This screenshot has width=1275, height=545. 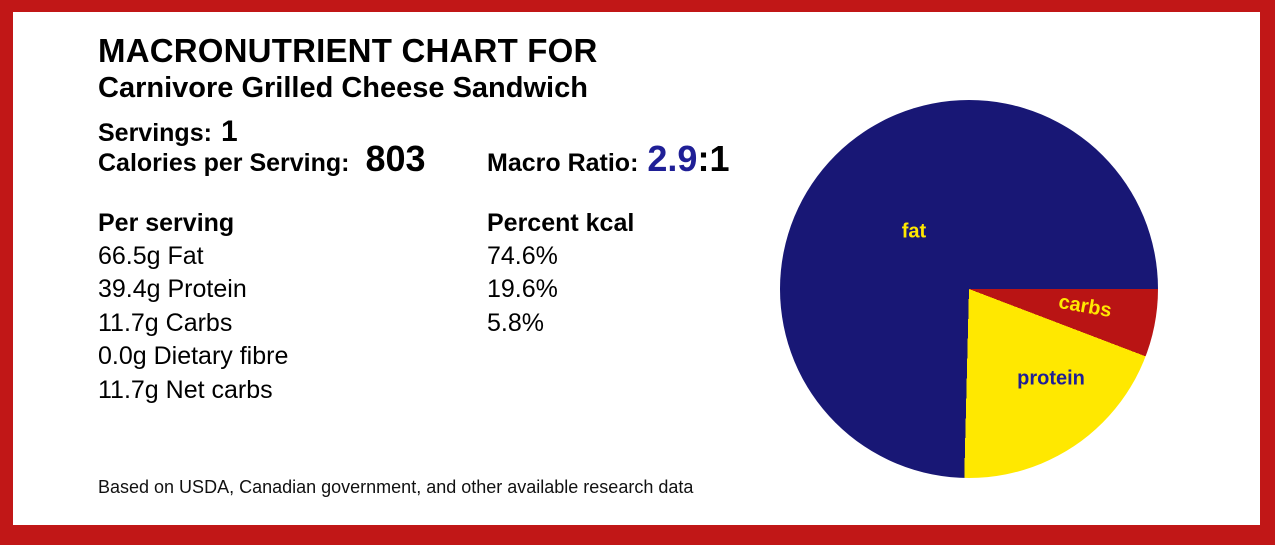 I want to click on pie-slice-label-carbs: carbs, so click(x=1085, y=306).